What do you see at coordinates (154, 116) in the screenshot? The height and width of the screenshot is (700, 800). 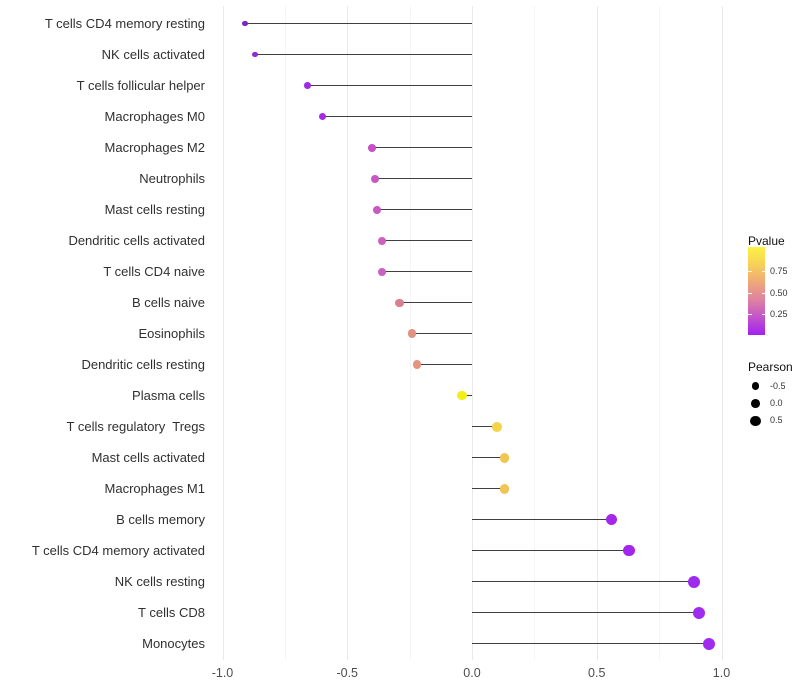 I see `category-label: Macrophages M0` at bounding box center [154, 116].